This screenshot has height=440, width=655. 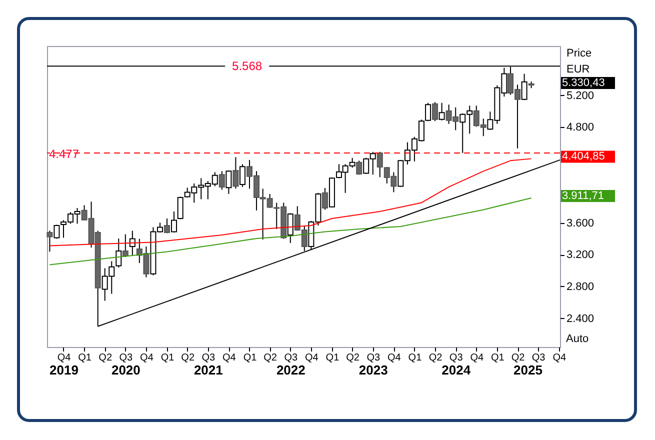 I want to click on y-tick-label: 2.800, so click(x=580, y=286).